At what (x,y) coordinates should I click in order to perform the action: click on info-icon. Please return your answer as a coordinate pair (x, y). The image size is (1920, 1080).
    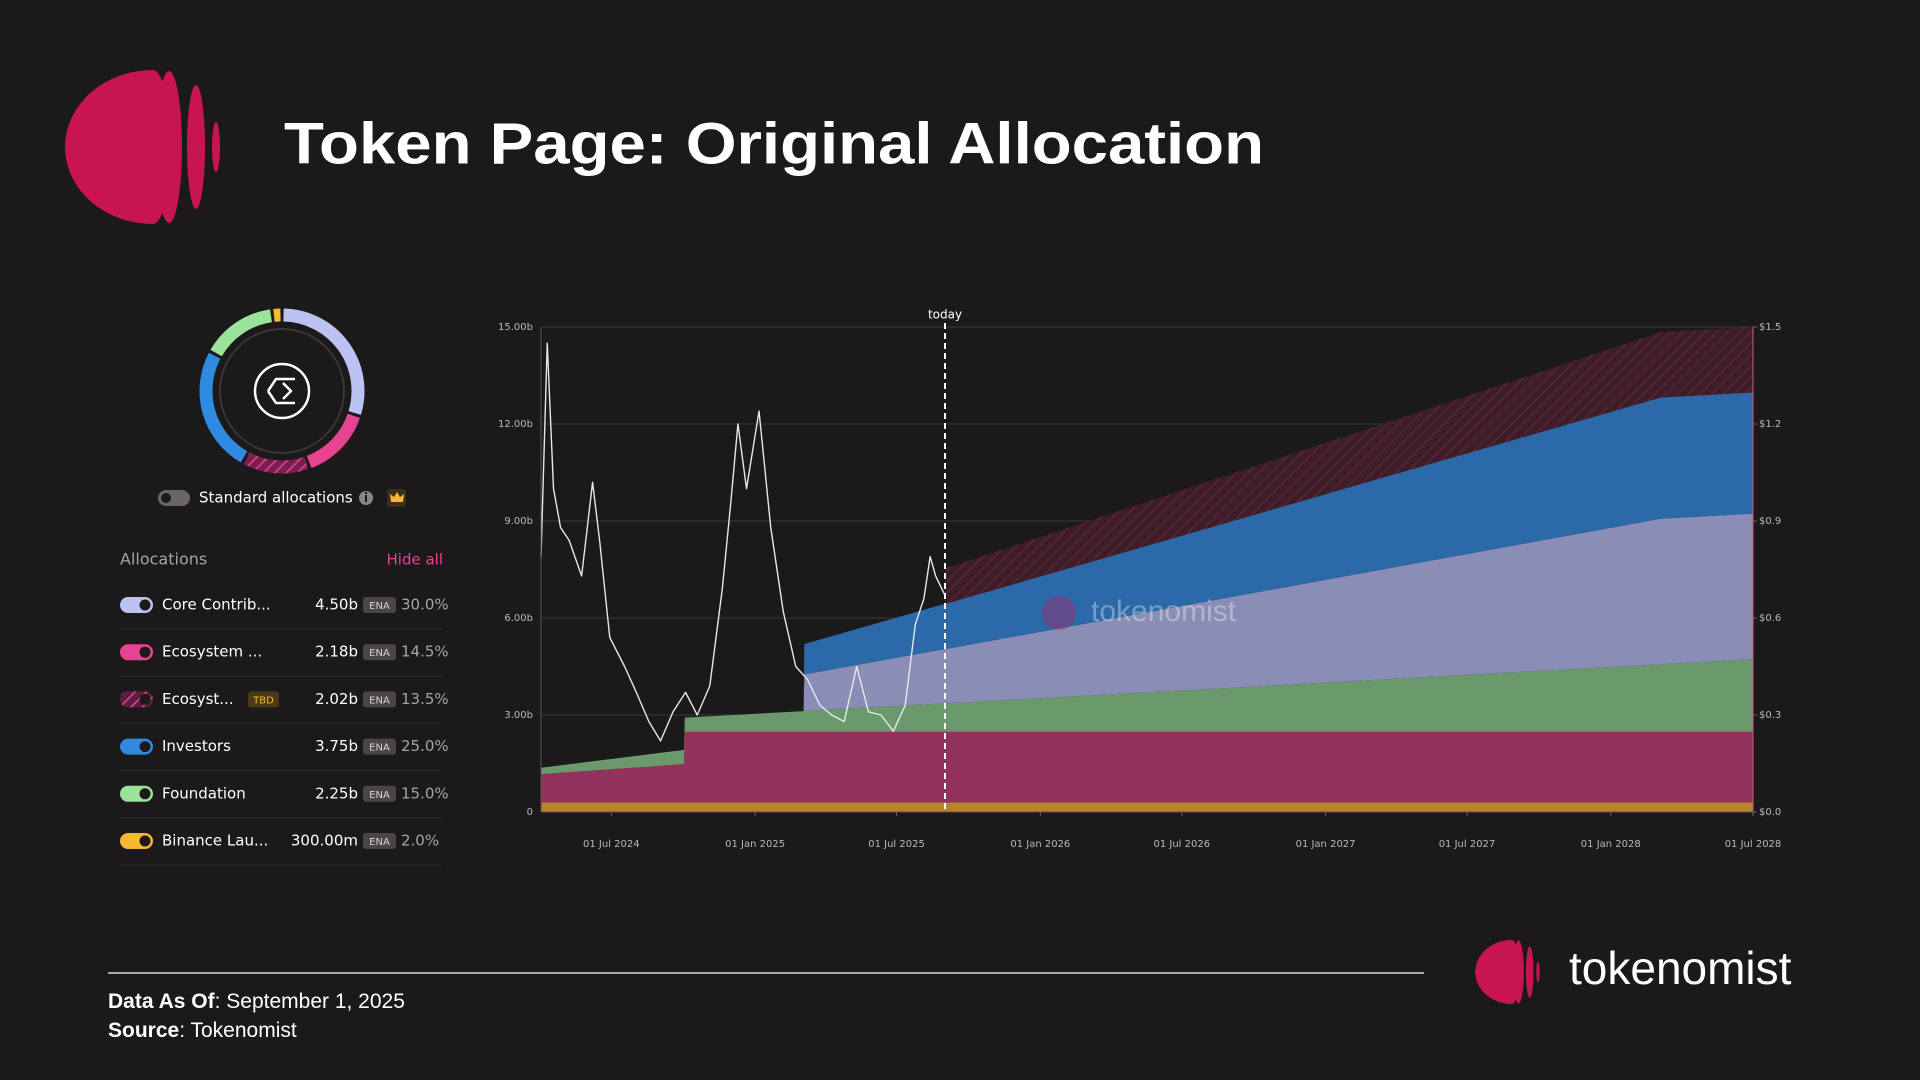
    Looking at the image, I should click on (366, 498).